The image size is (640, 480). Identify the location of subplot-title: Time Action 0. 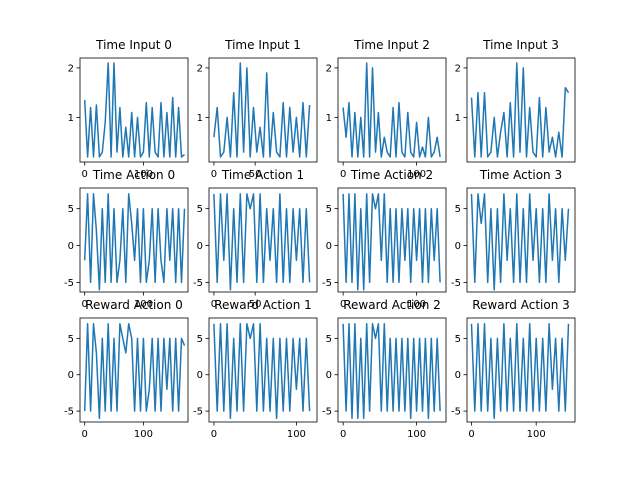
(133, 175).